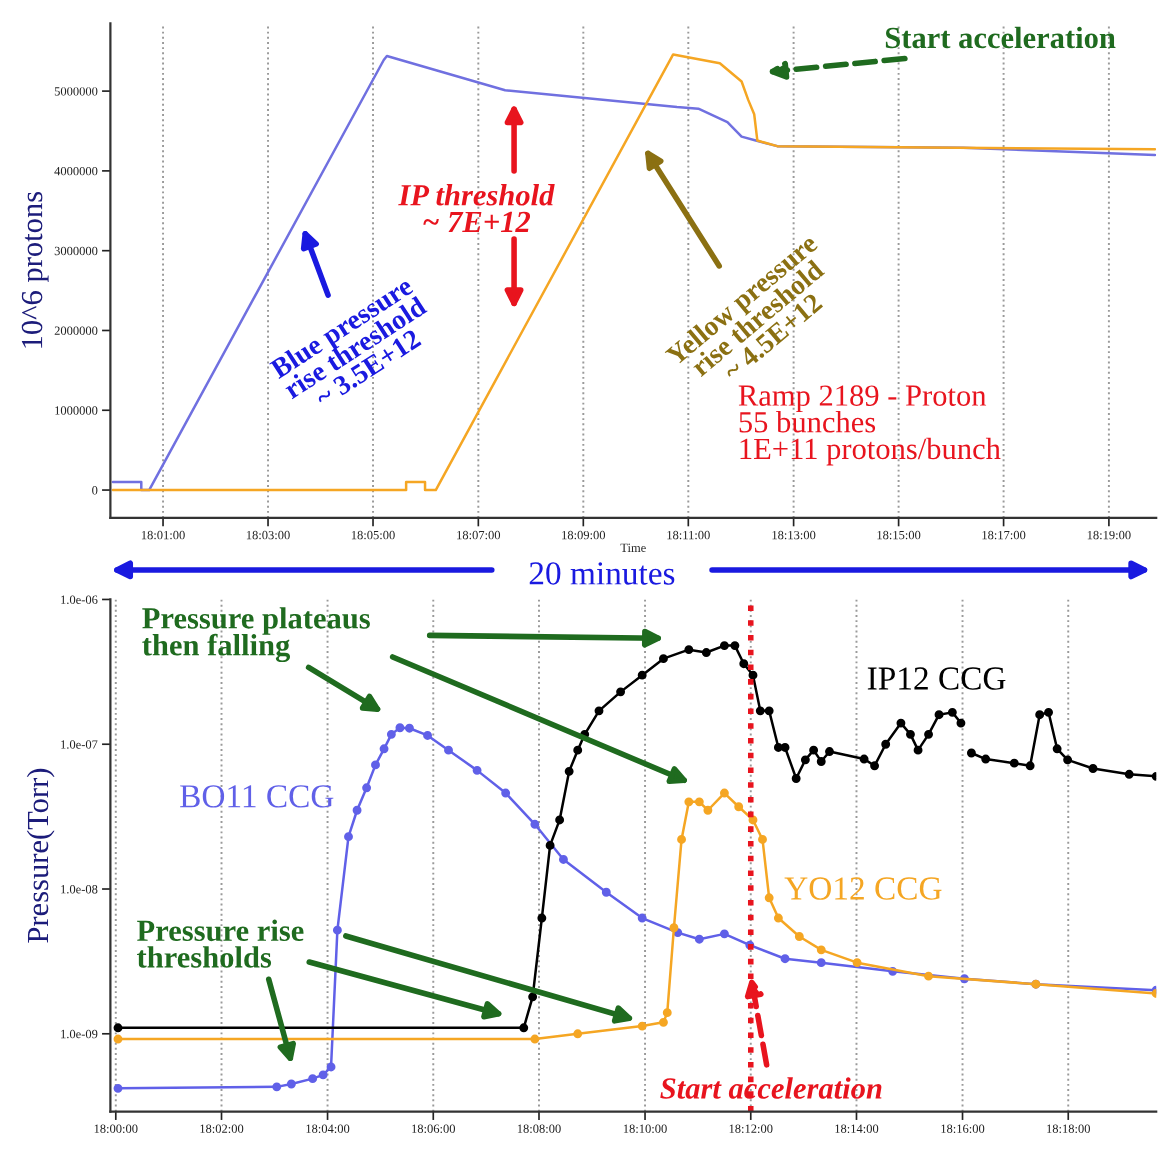  I want to click on series-label: BO11 CCG, so click(257, 796).